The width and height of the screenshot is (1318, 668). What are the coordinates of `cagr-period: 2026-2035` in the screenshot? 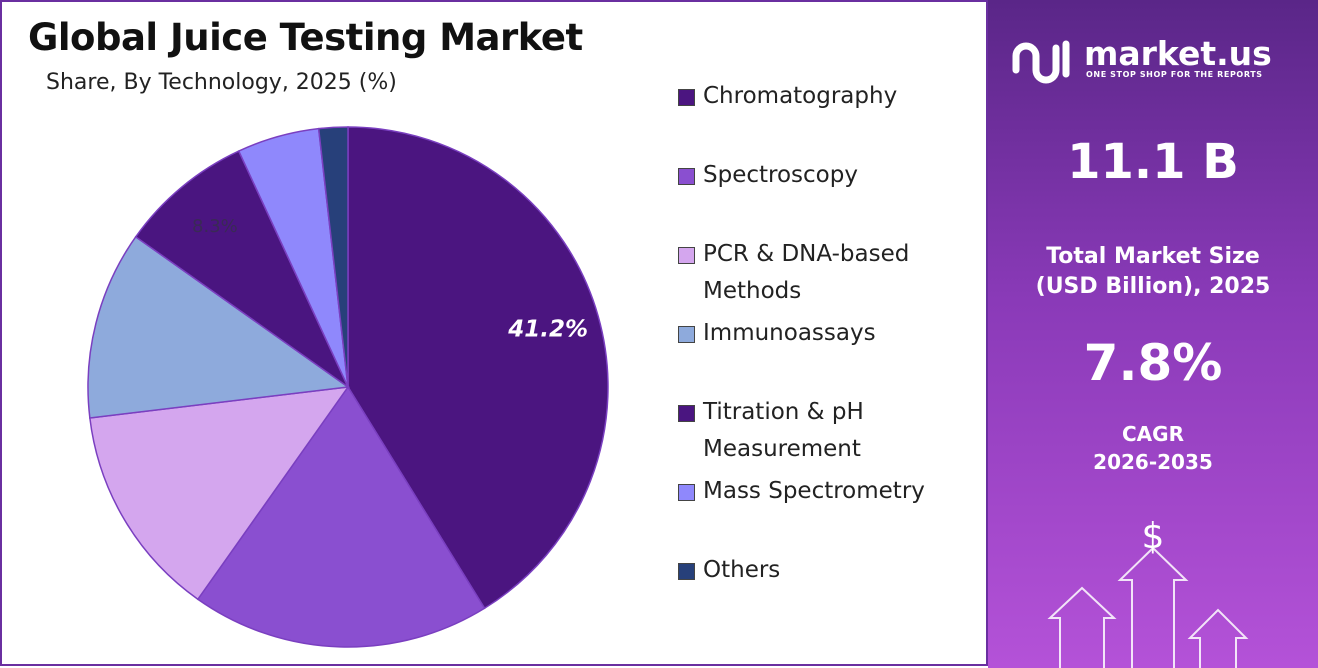 It's located at (1153, 462).